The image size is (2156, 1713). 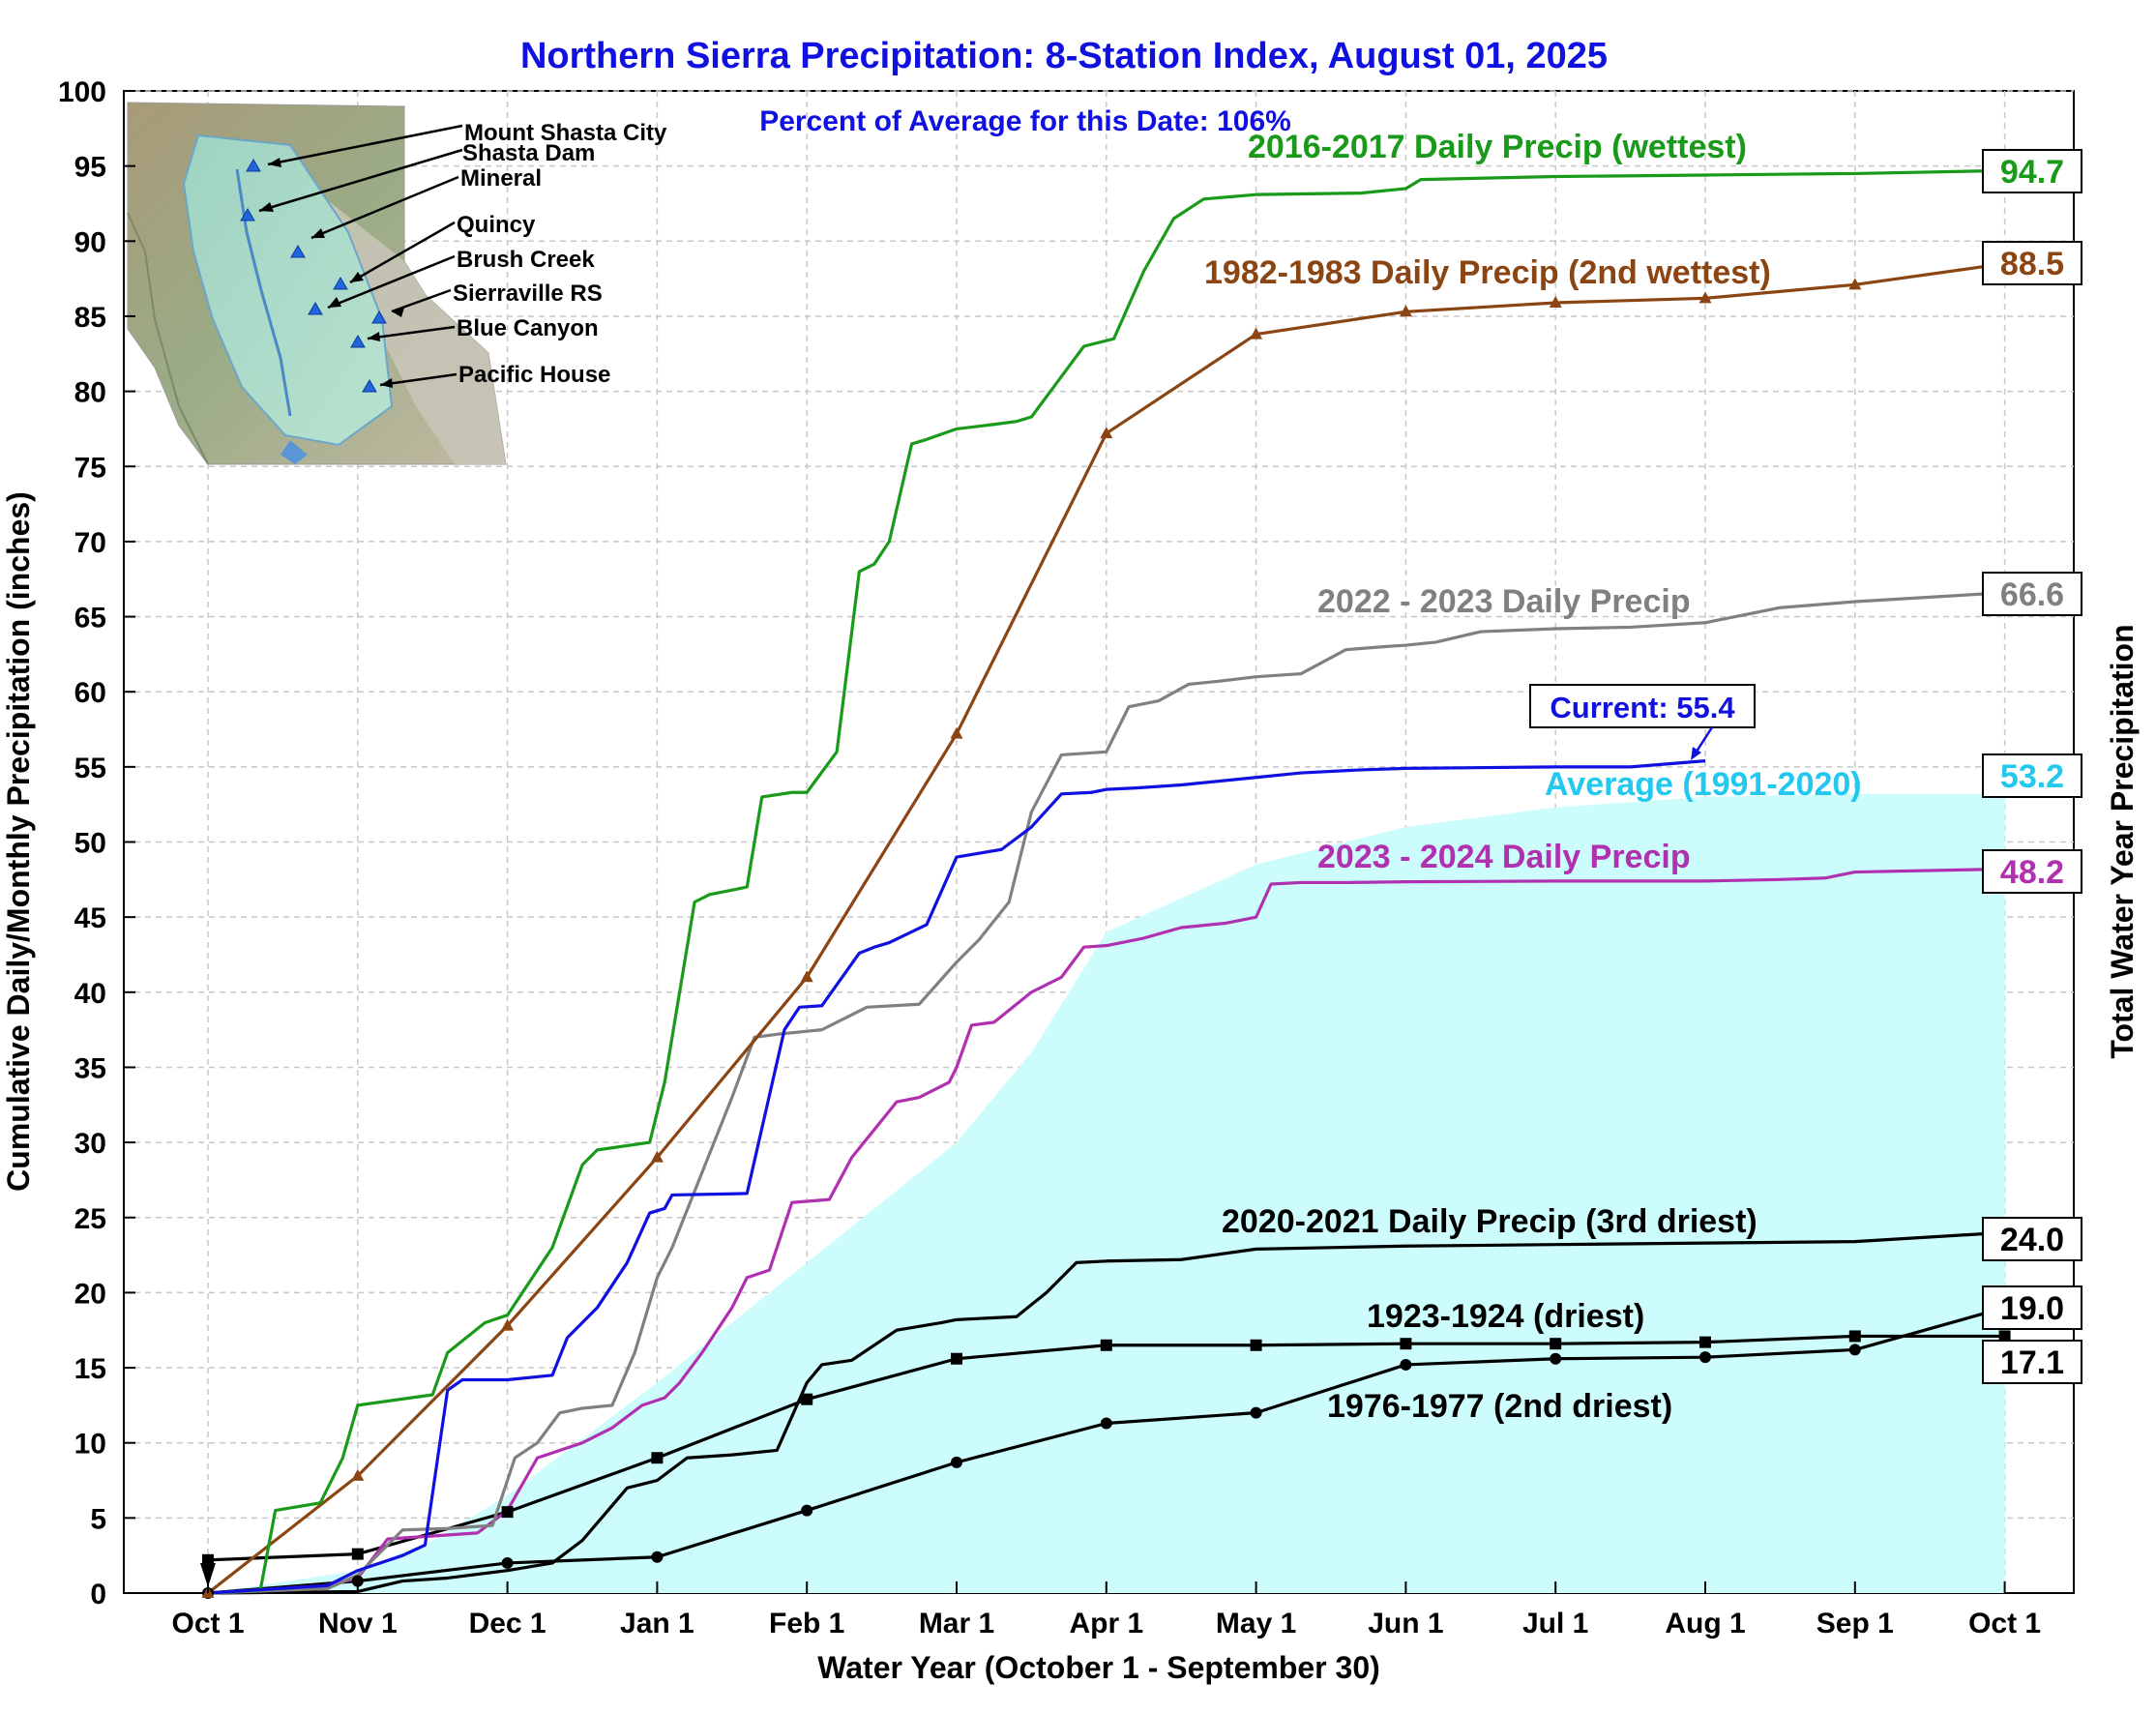 I want to click on end-value: 94.7, so click(x=2032, y=172).